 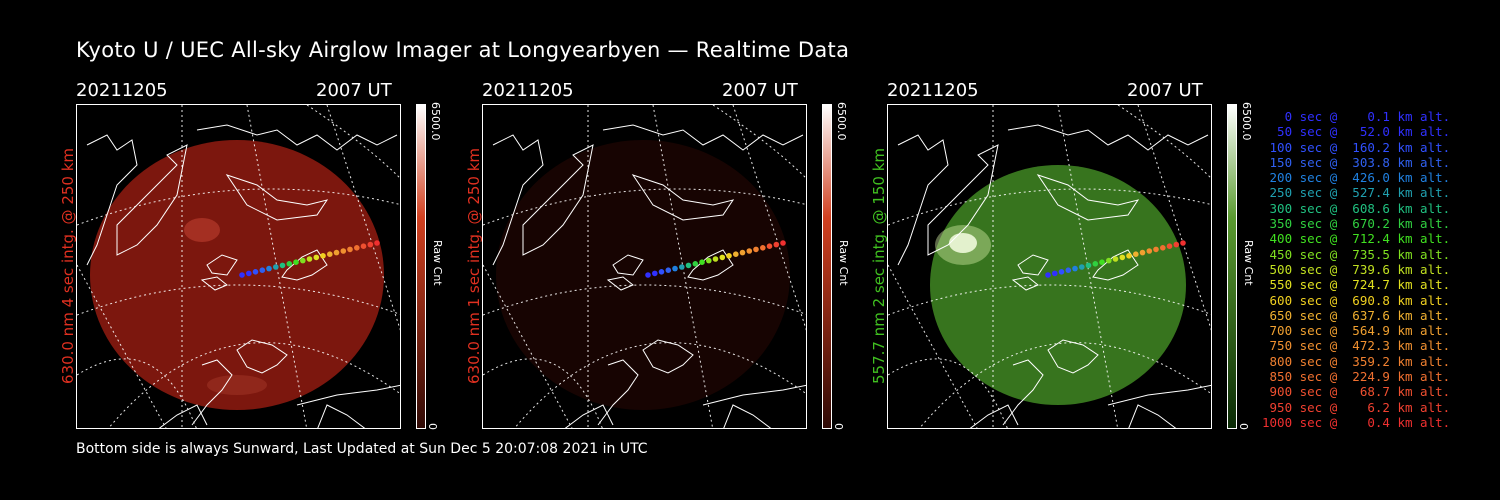 What do you see at coordinates (1356, 208) in the screenshot?
I see `legend-item: 300 sec @ 608.6 km alt.` at bounding box center [1356, 208].